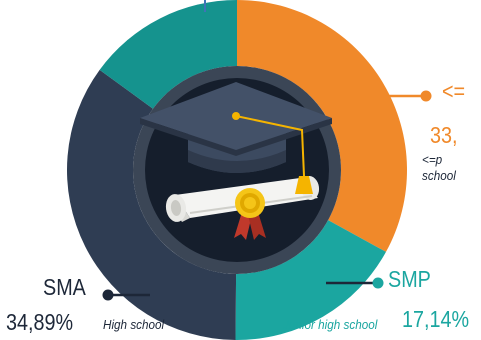 Image resolution: width=481 pixels, height=340 pixels. Describe the element at coordinates (439, 167) in the screenshot. I see `slice-label-orange-description: <=p school` at that location.